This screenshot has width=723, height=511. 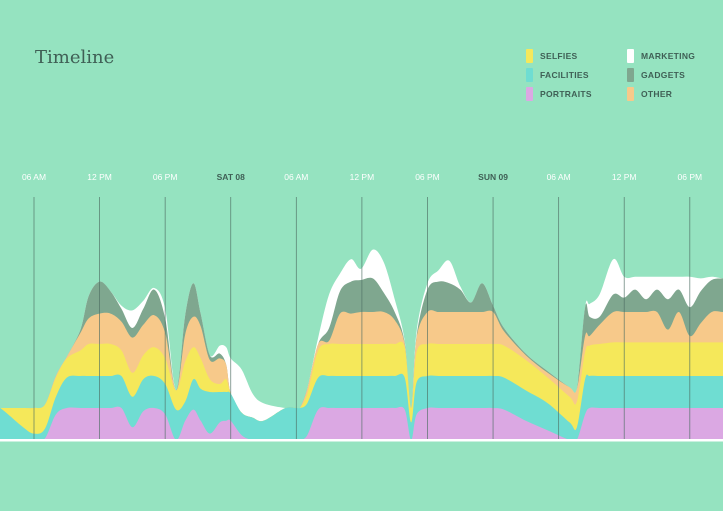 I want to click on legend-item-facilities: FACILITIES, so click(x=557, y=75).